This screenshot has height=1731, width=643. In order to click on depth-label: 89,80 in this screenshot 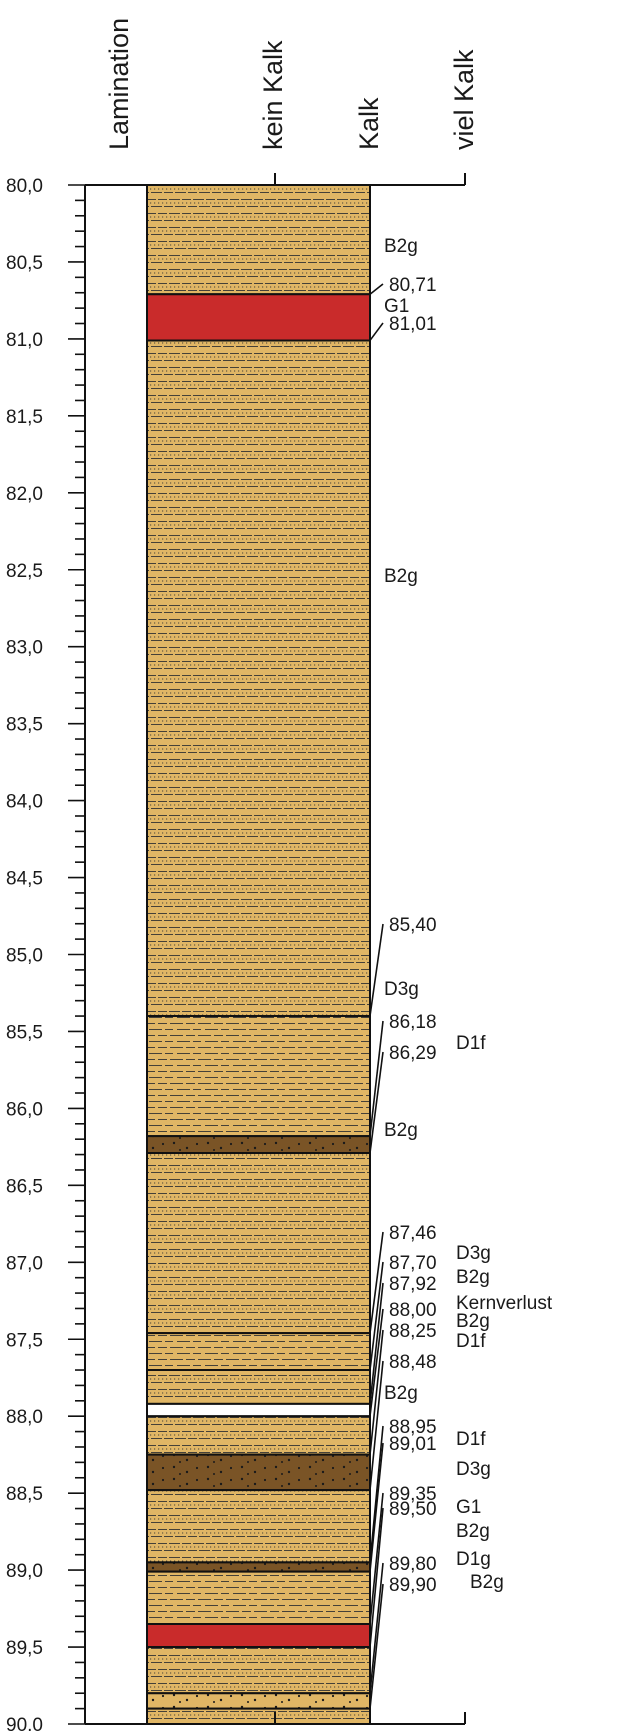, I will do `click(403, 1624)`.